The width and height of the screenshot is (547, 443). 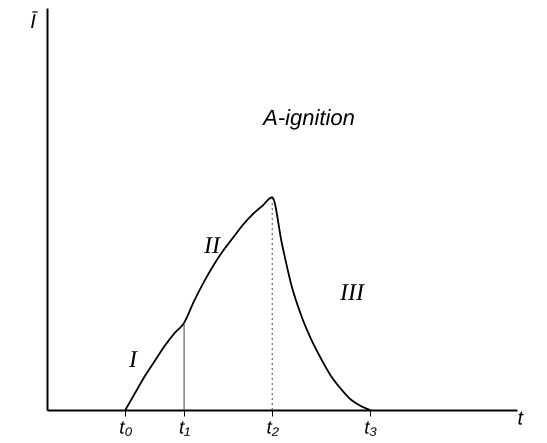 What do you see at coordinates (308, 117) in the screenshot?
I see `text: A-ignition` at bounding box center [308, 117].